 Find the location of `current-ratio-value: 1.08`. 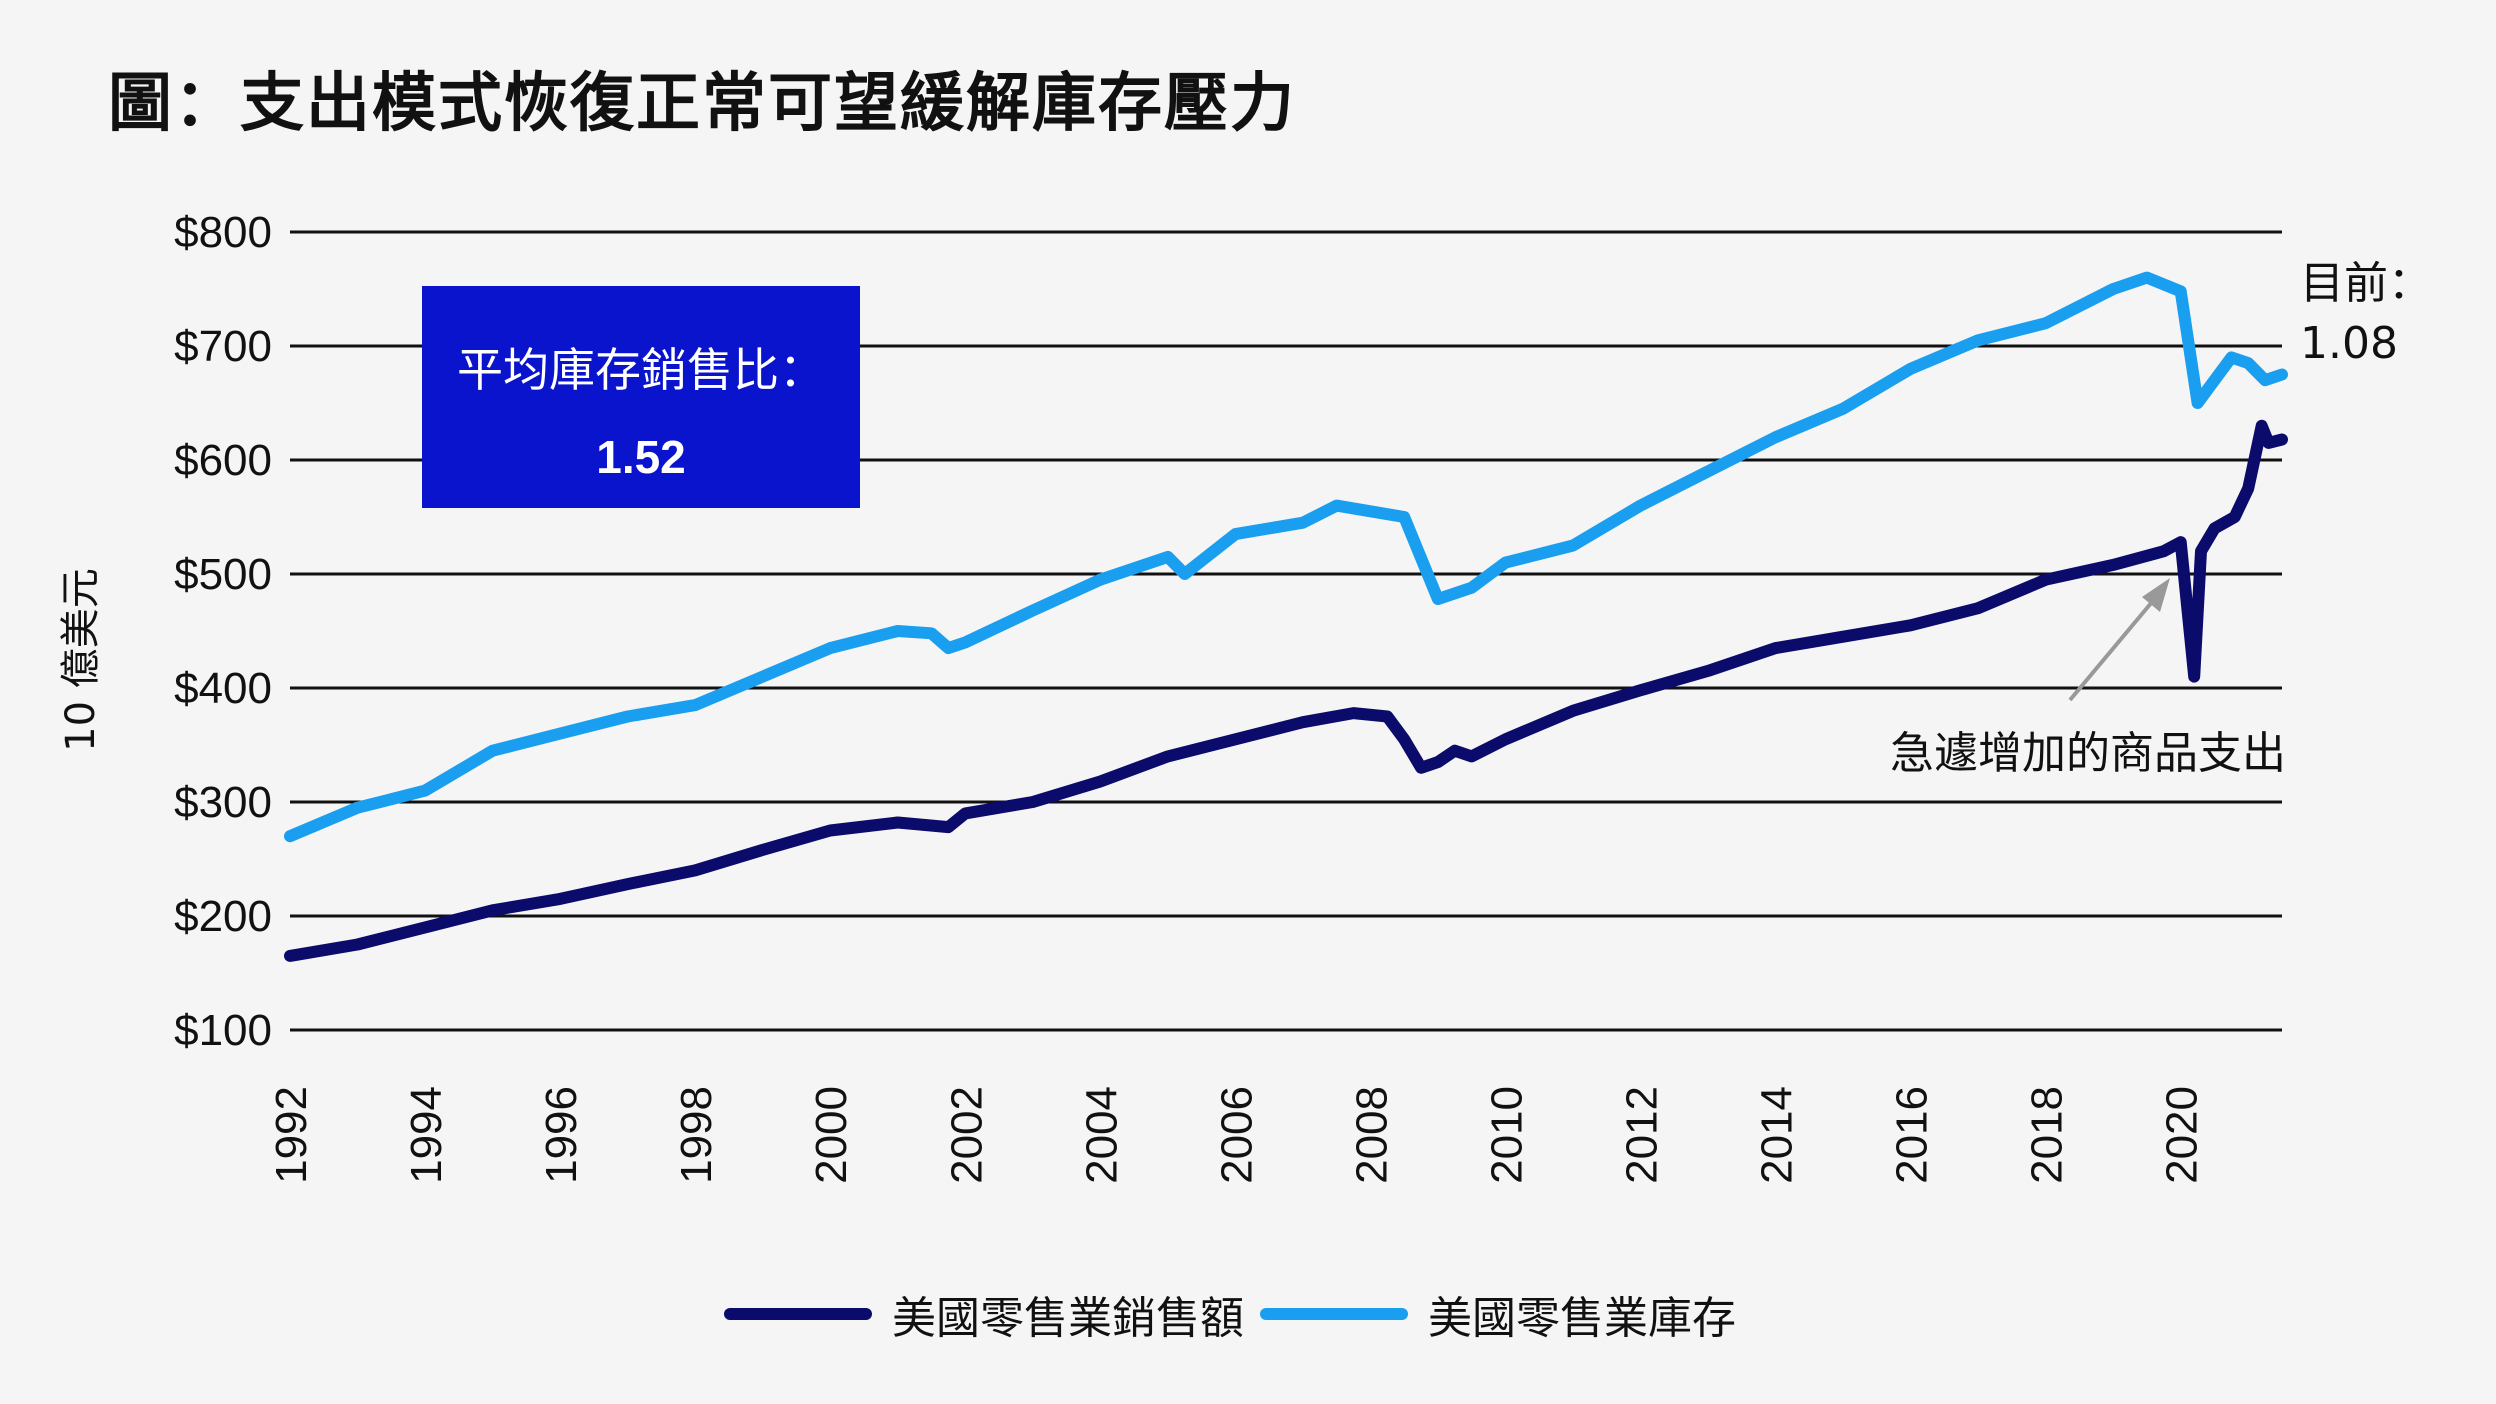

current-ratio-value: 1.08 is located at coordinates (2349, 343).